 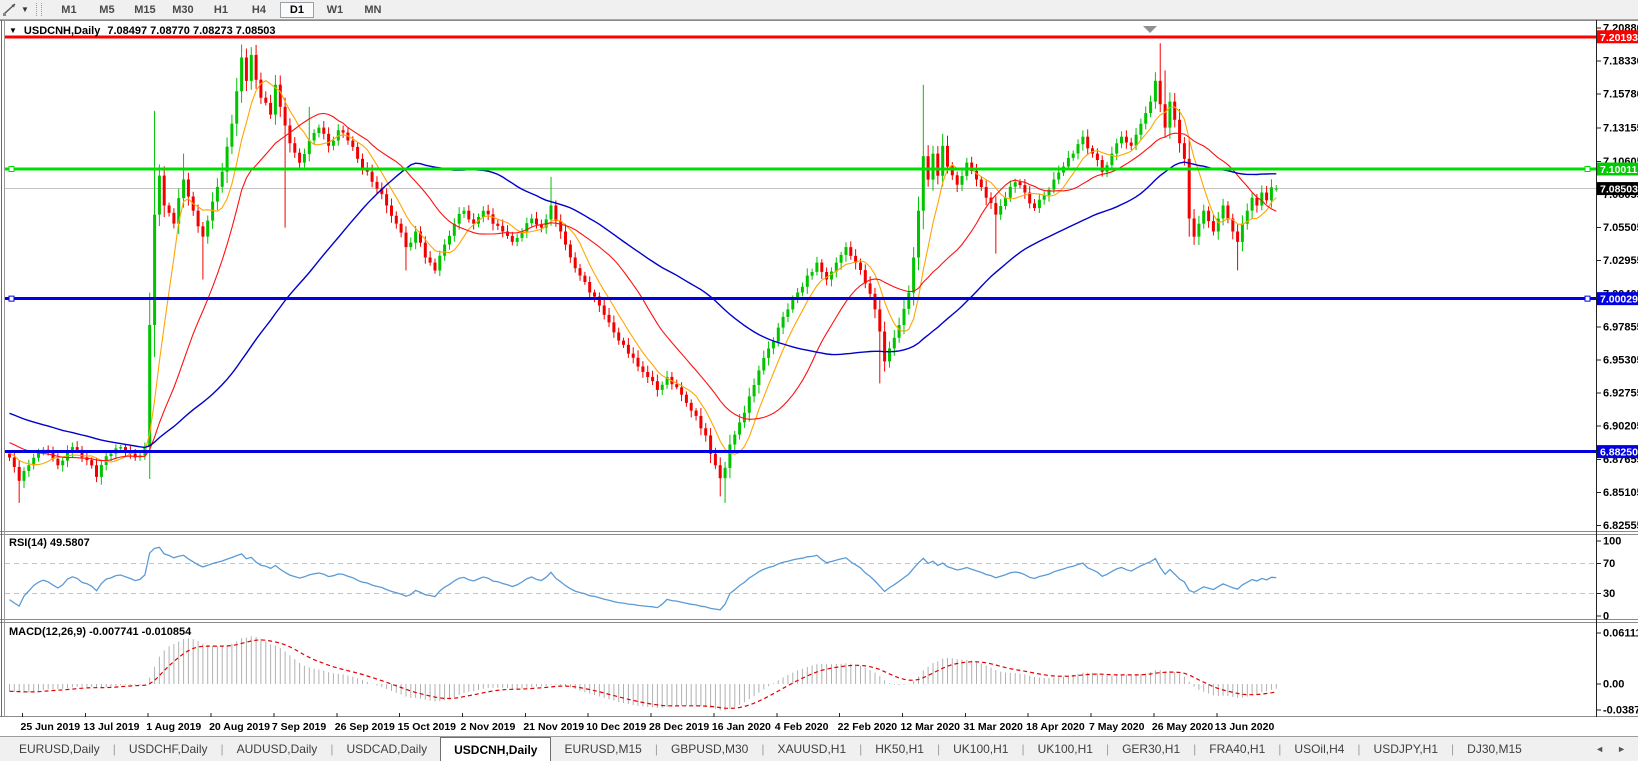 I want to click on chart-shift-marker-icon, so click(x=1150, y=29).